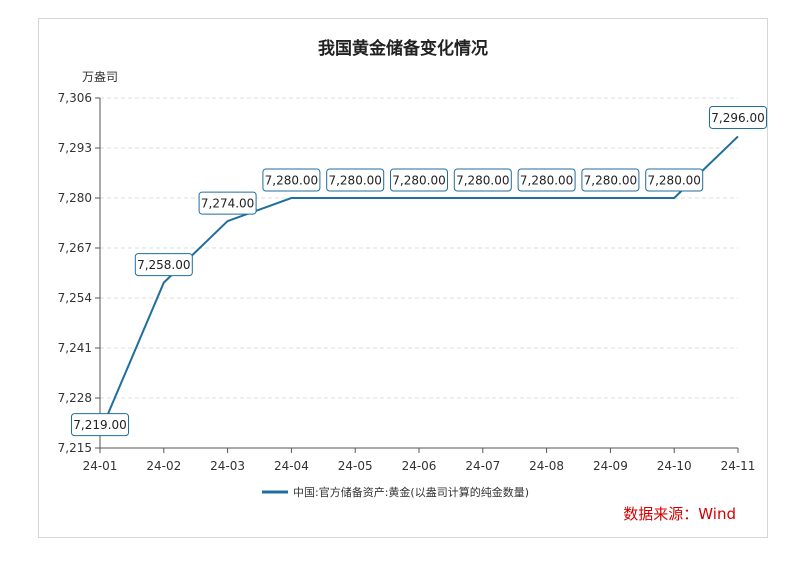 This screenshot has width=800, height=563. I want to click on x-tick-label: 24-02, so click(163, 466).